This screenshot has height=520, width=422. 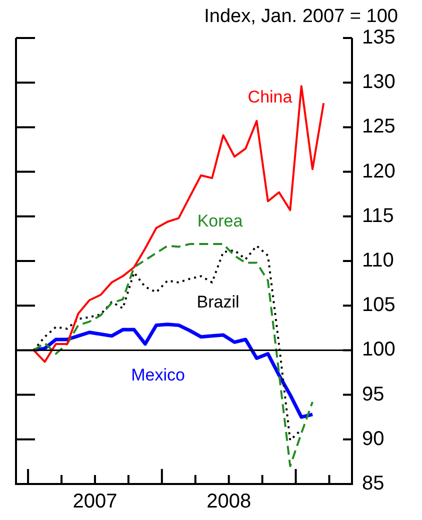 What do you see at coordinates (373, 483) in the screenshot?
I see `y-tick-label: 85` at bounding box center [373, 483].